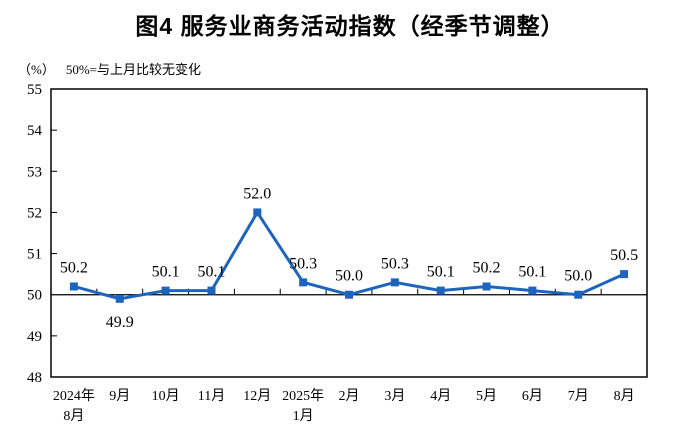  Describe the element at coordinates (486, 396) in the screenshot. I see `x-axis-label: 5月` at that location.